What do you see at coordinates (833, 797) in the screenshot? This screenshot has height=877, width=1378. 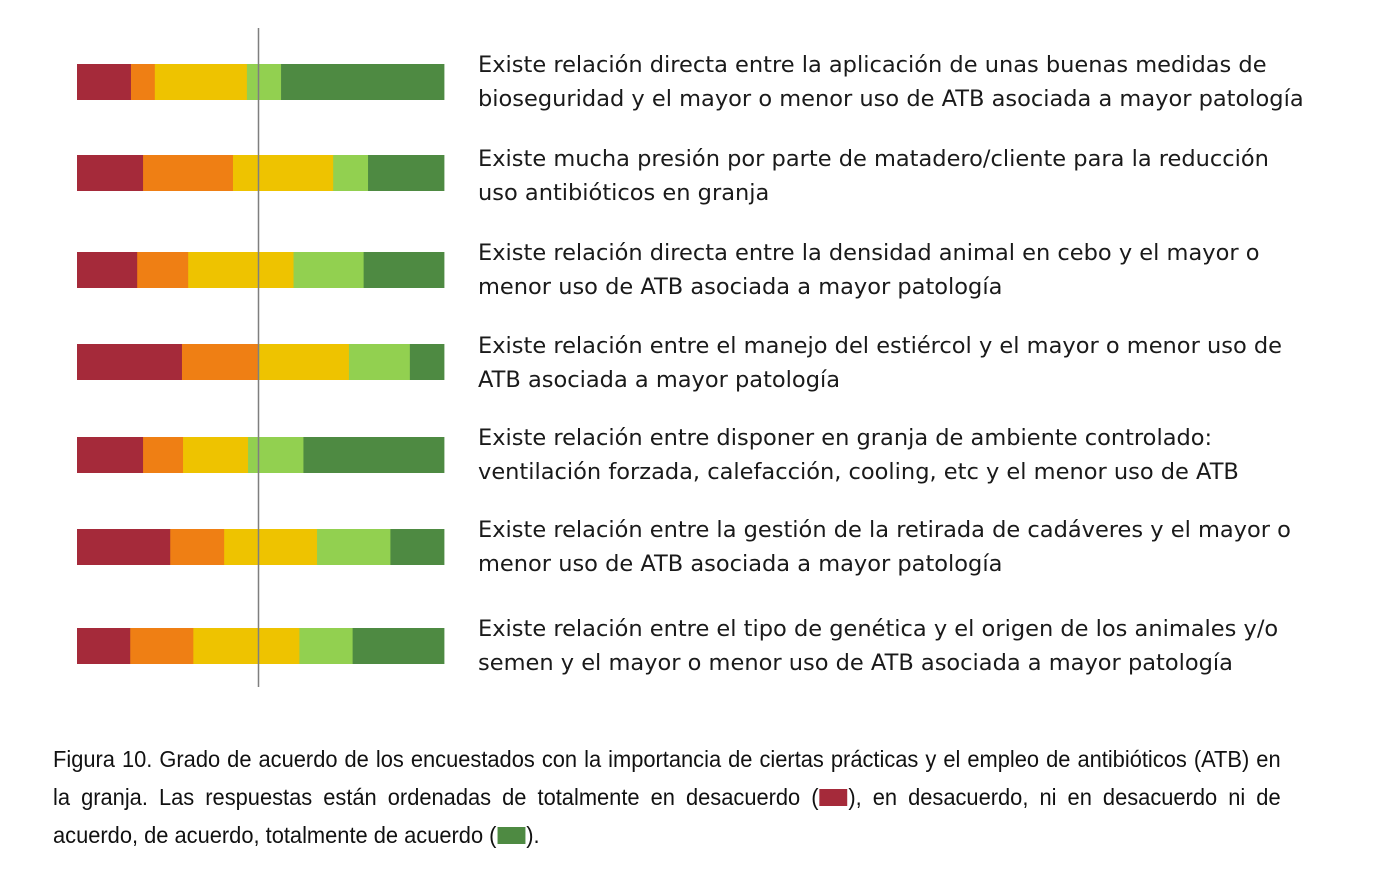 I see `swatch-totalmente-desacuerdo` at bounding box center [833, 797].